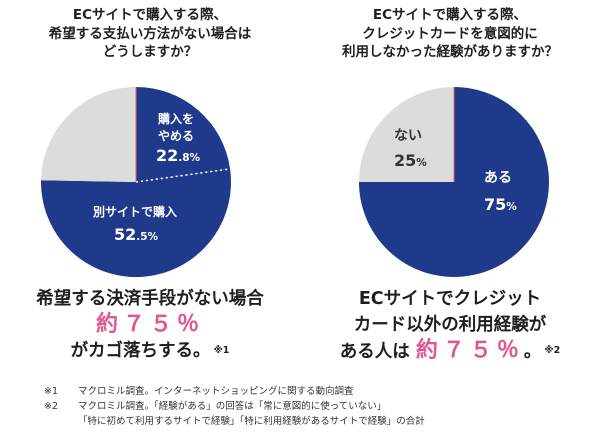 This screenshot has height=433, width=600. Describe the element at coordinates (125, 234) in the screenshot. I see `slice-value-other-site-main: 52` at that location.